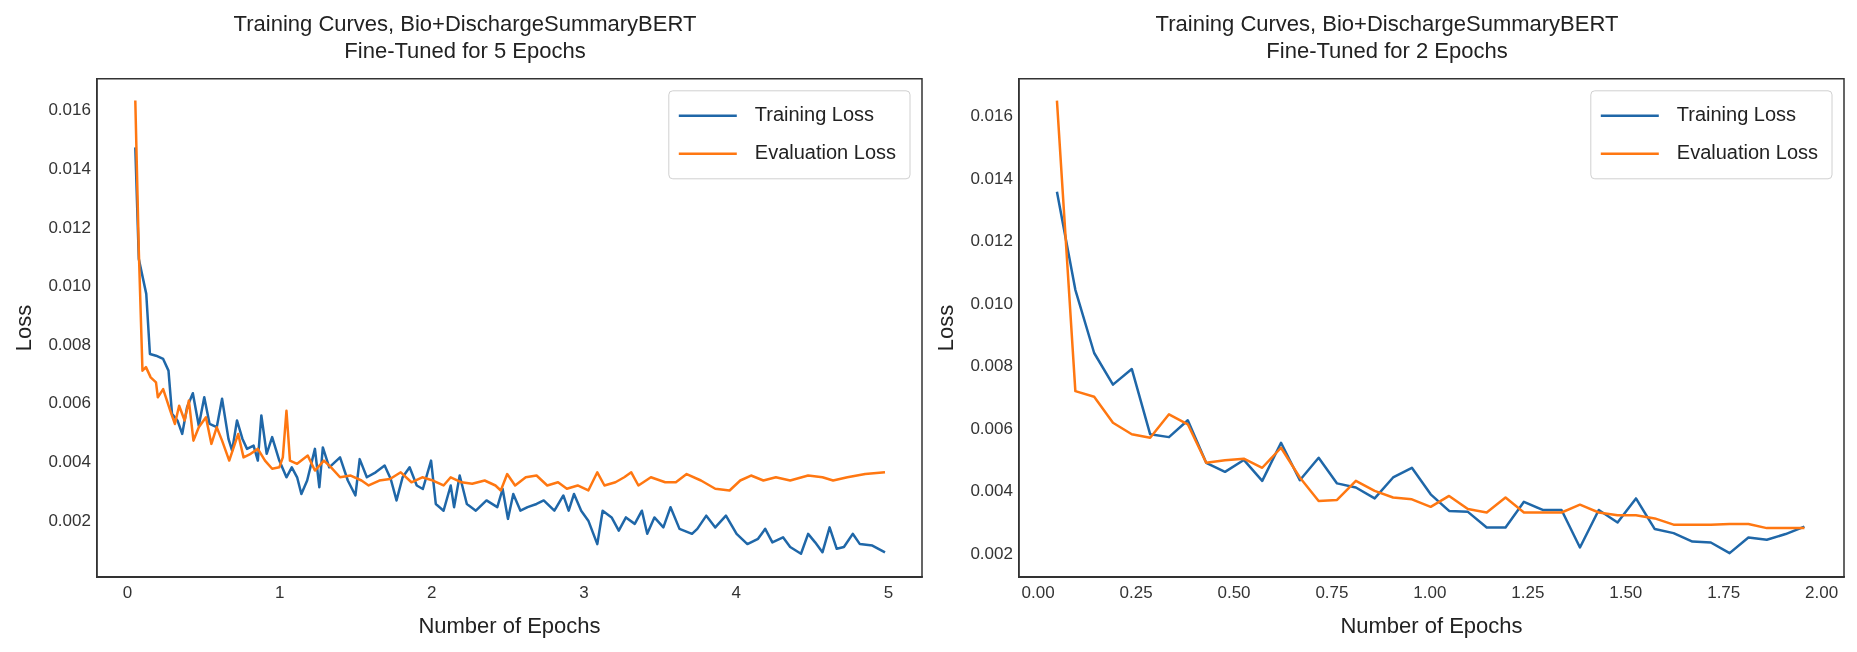 This screenshot has height=652, width=1857. What do you see at coordinates (1038, 593) in the screenshot?
I see `x-tick-label: 0.00` at bounding box center [1038, 593].